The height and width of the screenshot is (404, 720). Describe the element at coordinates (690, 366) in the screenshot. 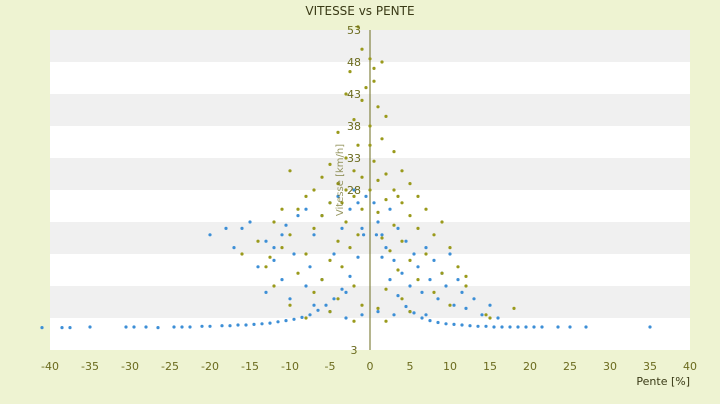

I see `x-tick-label: 40` at that location.